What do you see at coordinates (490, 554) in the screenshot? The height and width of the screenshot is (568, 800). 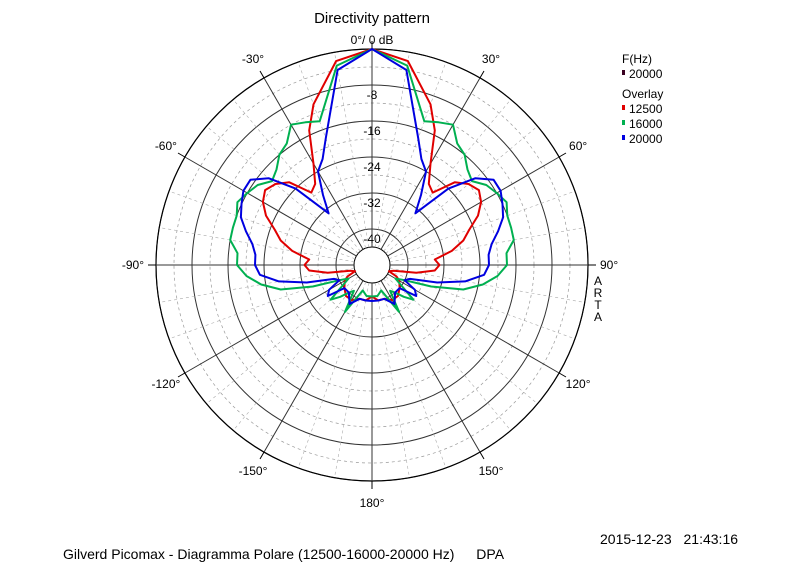 I see `brand-text: DPA` at bounding box center [490, 554].